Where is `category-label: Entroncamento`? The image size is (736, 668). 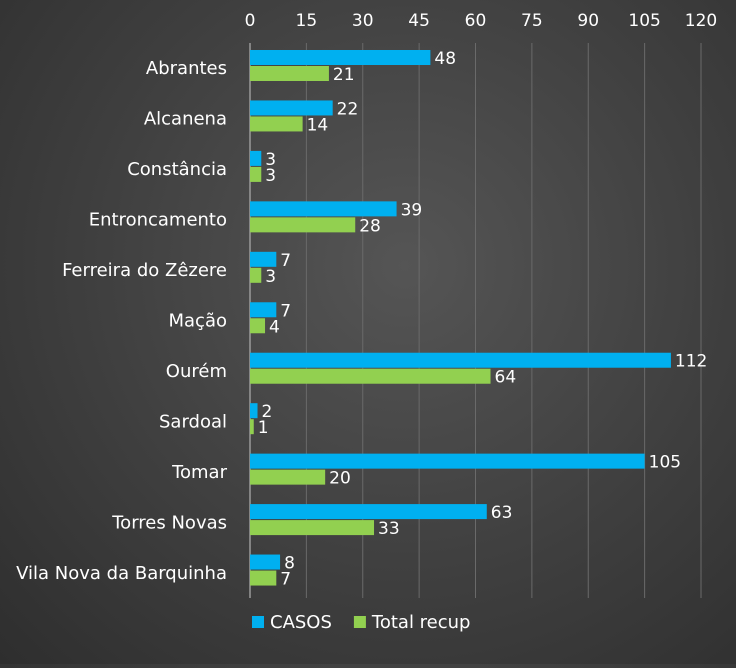
category-label: Entroncamento is located at coordinates (158, 220).